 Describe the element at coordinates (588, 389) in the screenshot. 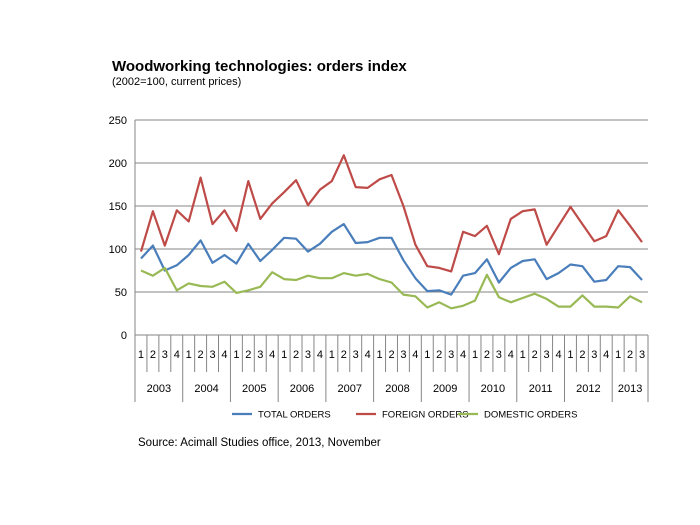

I see `year-tick-label: 2012` at that location.